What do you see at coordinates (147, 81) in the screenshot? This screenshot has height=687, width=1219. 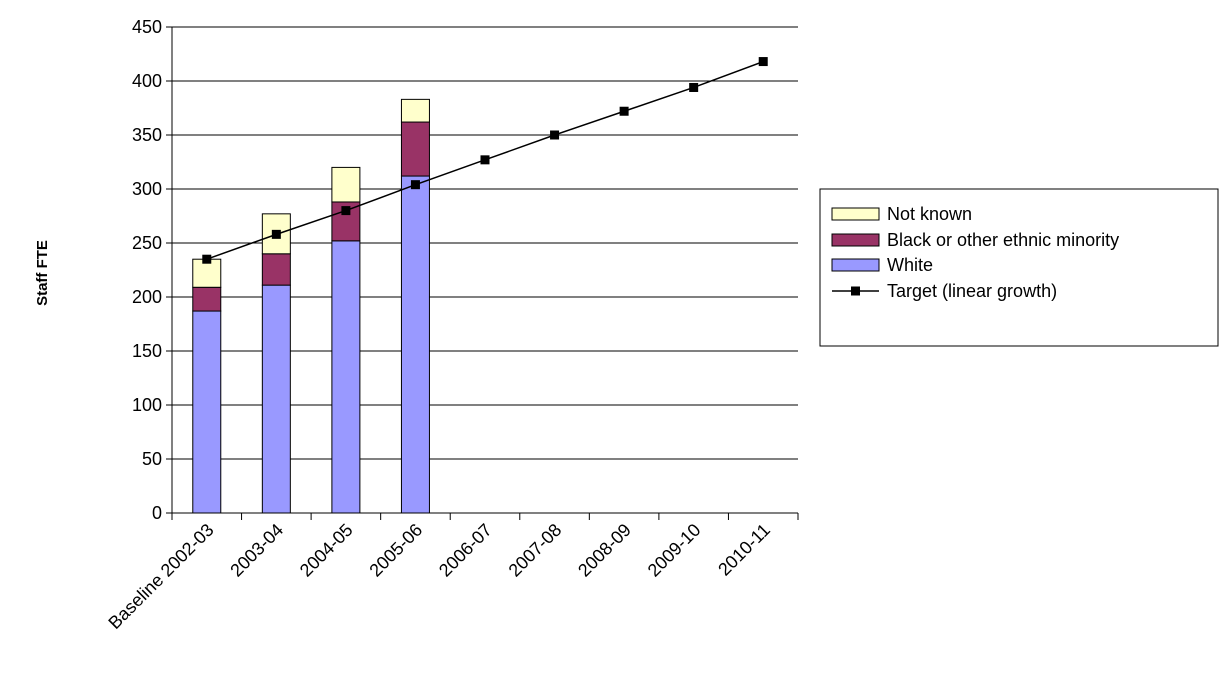 I see `y-tick-label: 400` at bounding box center [147, 81].